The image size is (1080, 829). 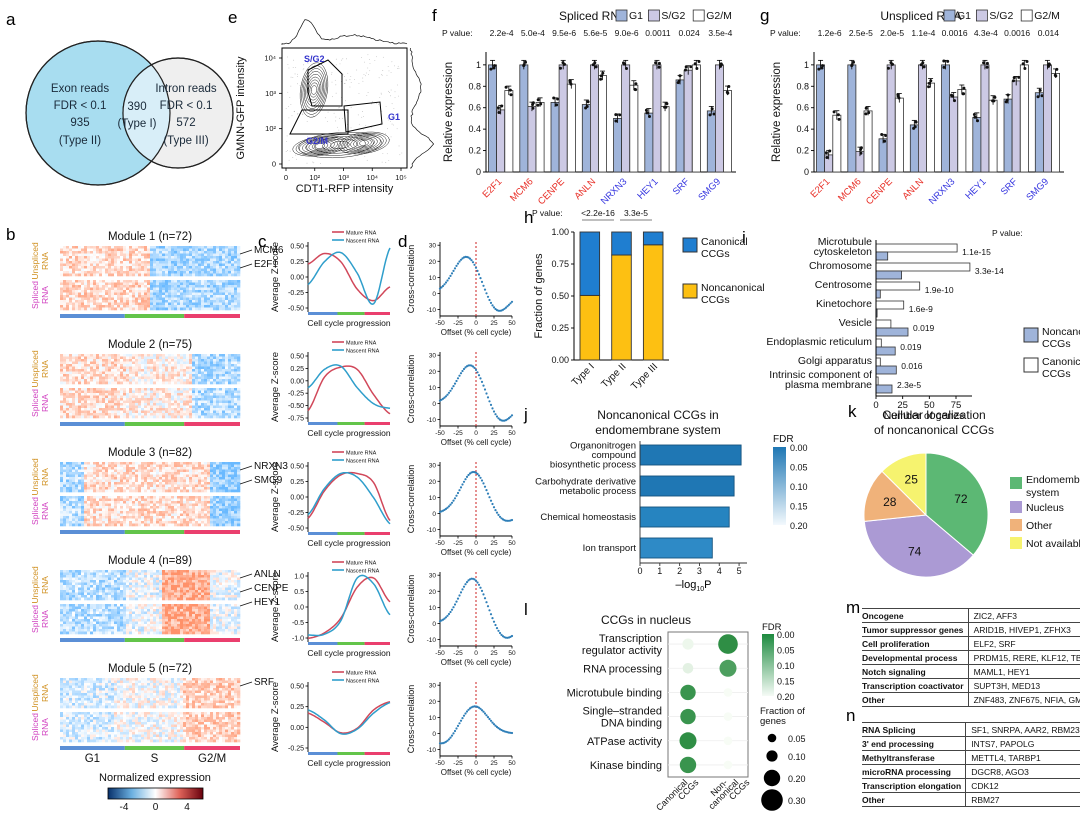 I want to click on bar-MCM6-S-G2, so click(x=532, y=139).